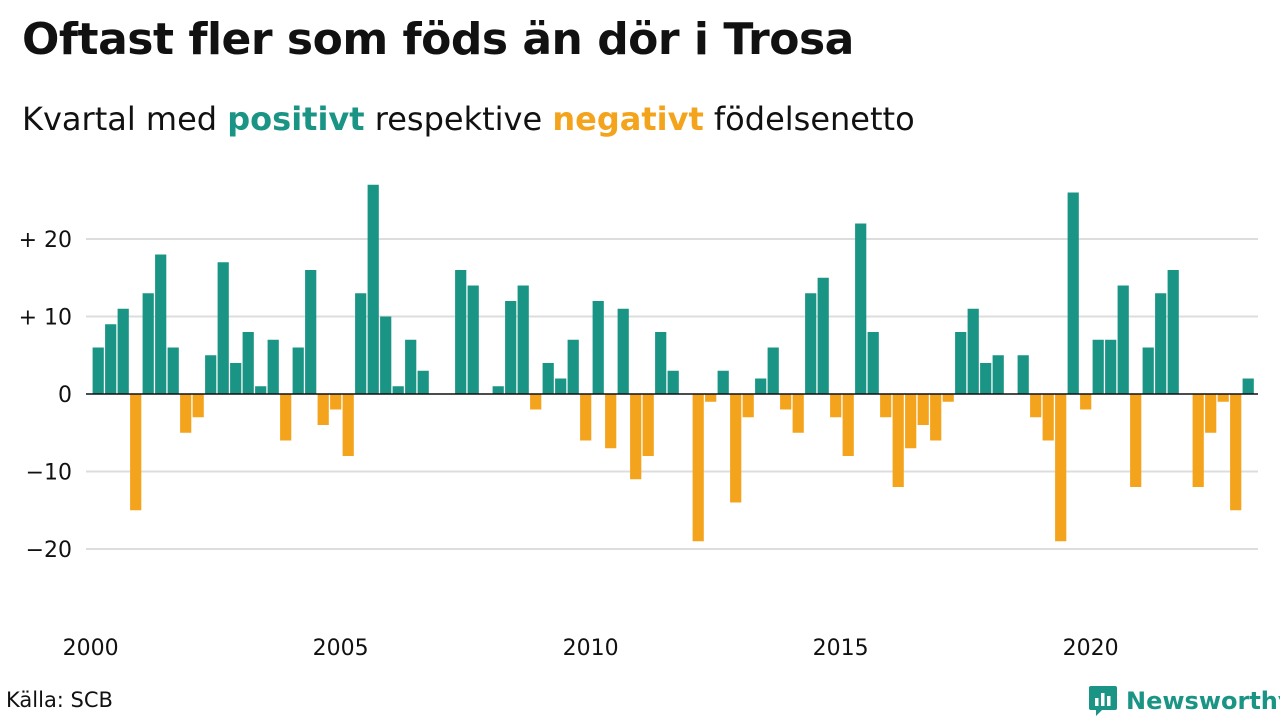 Image resolution: width=1280 pixels, height=720 pixels. I want to click on x-axis-ticks: 2000 2005 2010 2015 2020, so click(591, 648).